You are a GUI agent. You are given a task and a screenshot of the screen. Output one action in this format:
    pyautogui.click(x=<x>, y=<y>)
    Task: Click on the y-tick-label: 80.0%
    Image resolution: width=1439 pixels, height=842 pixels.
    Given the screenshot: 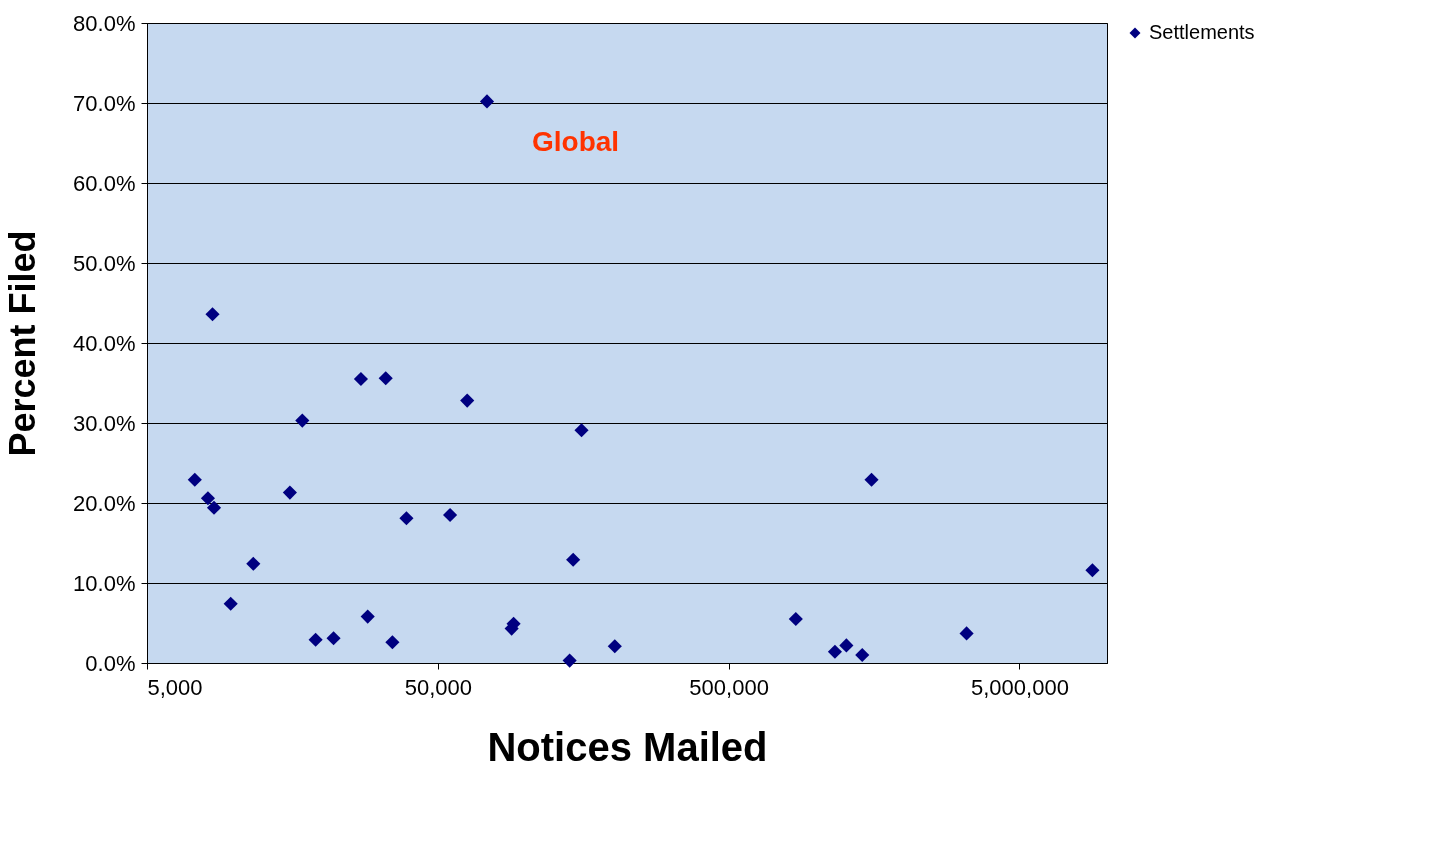 What is the action you would take?
    pyautogui.click(x=104, y=23)
    